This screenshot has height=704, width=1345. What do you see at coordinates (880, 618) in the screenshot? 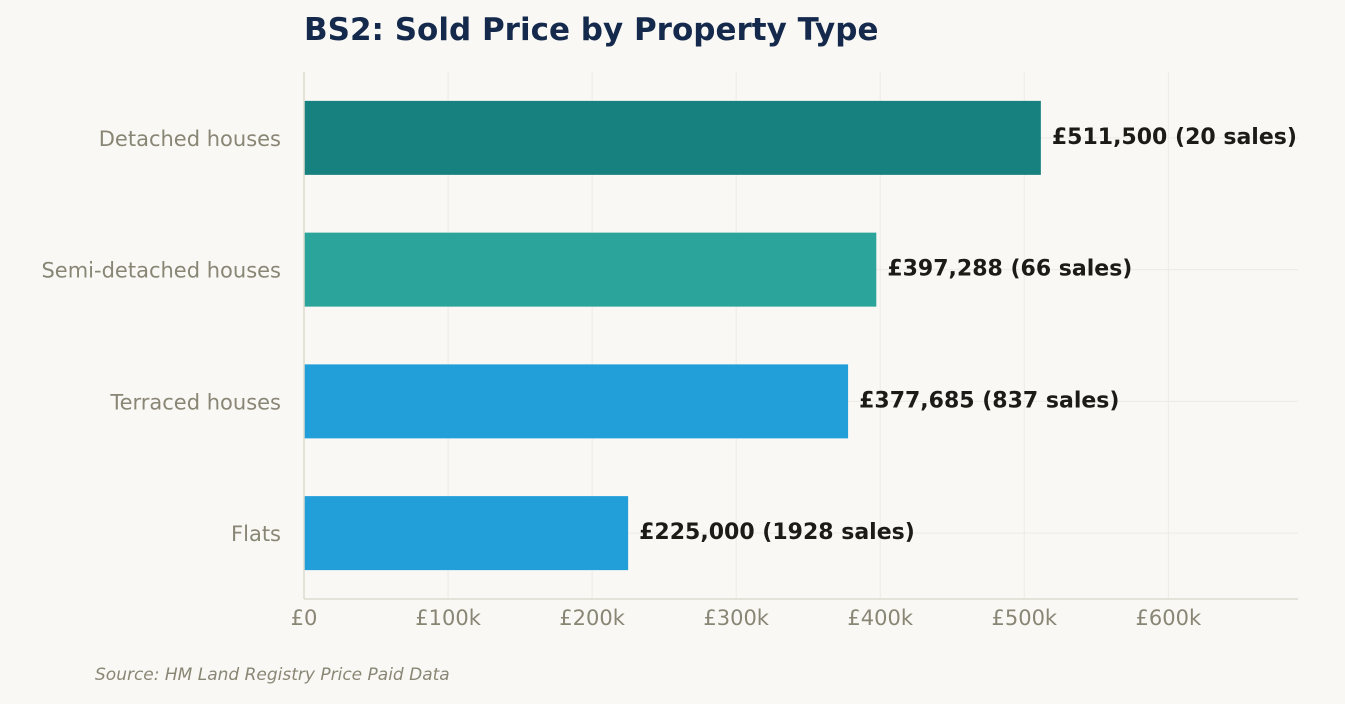
I see `x-tick-label: £400k` at bounding box center [880, 618].